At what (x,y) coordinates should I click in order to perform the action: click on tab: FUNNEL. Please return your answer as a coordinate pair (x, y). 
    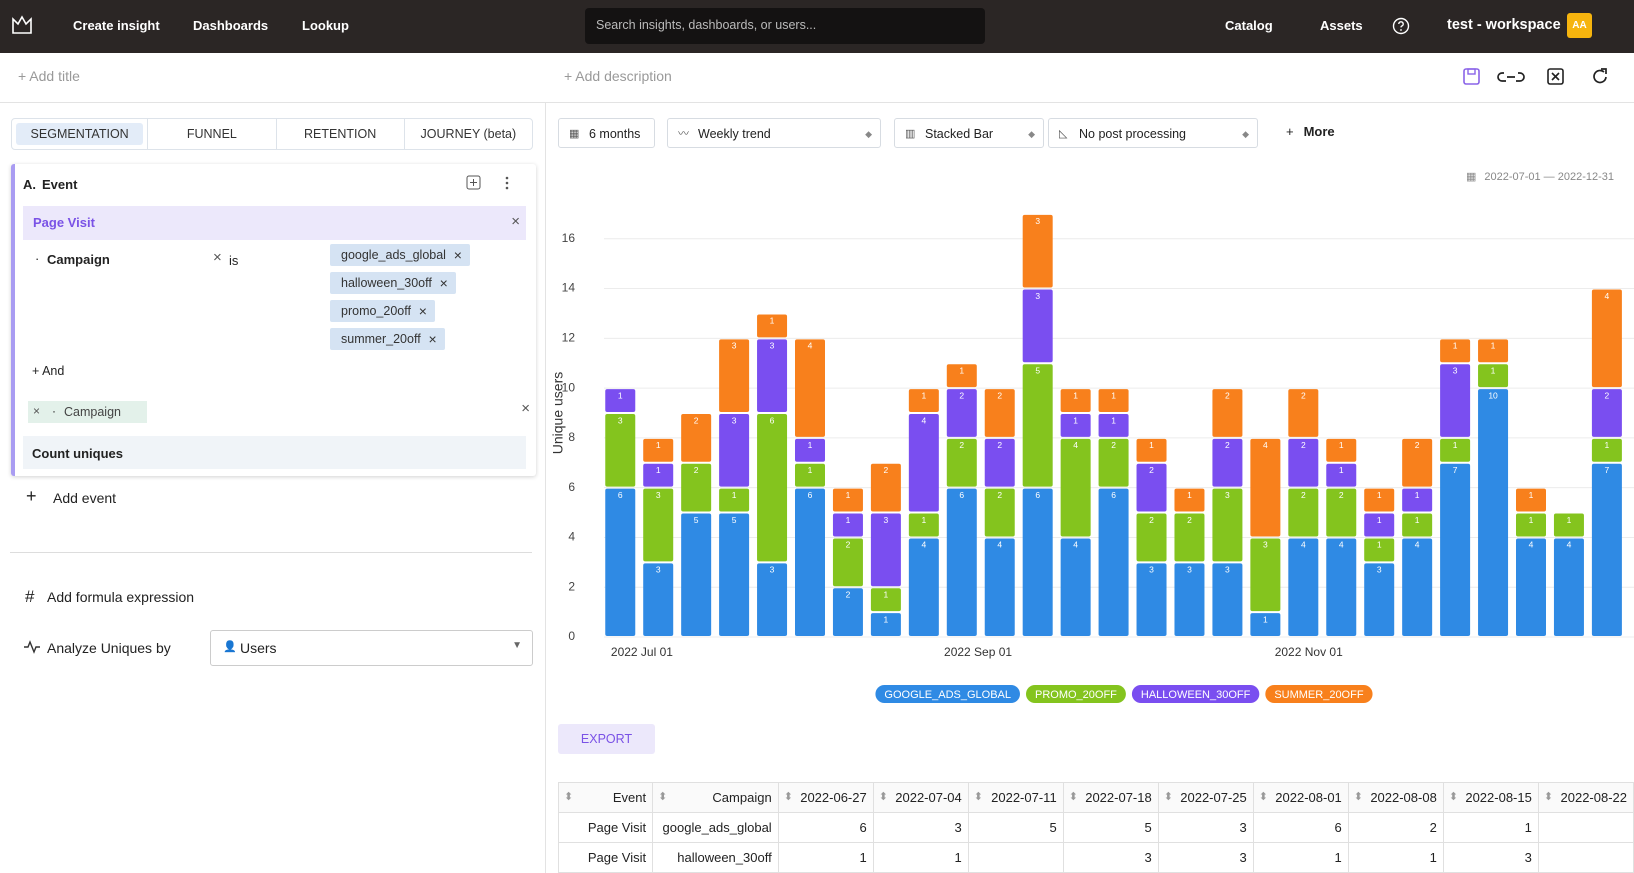
    Looking at the image, I should click on (211, 134).